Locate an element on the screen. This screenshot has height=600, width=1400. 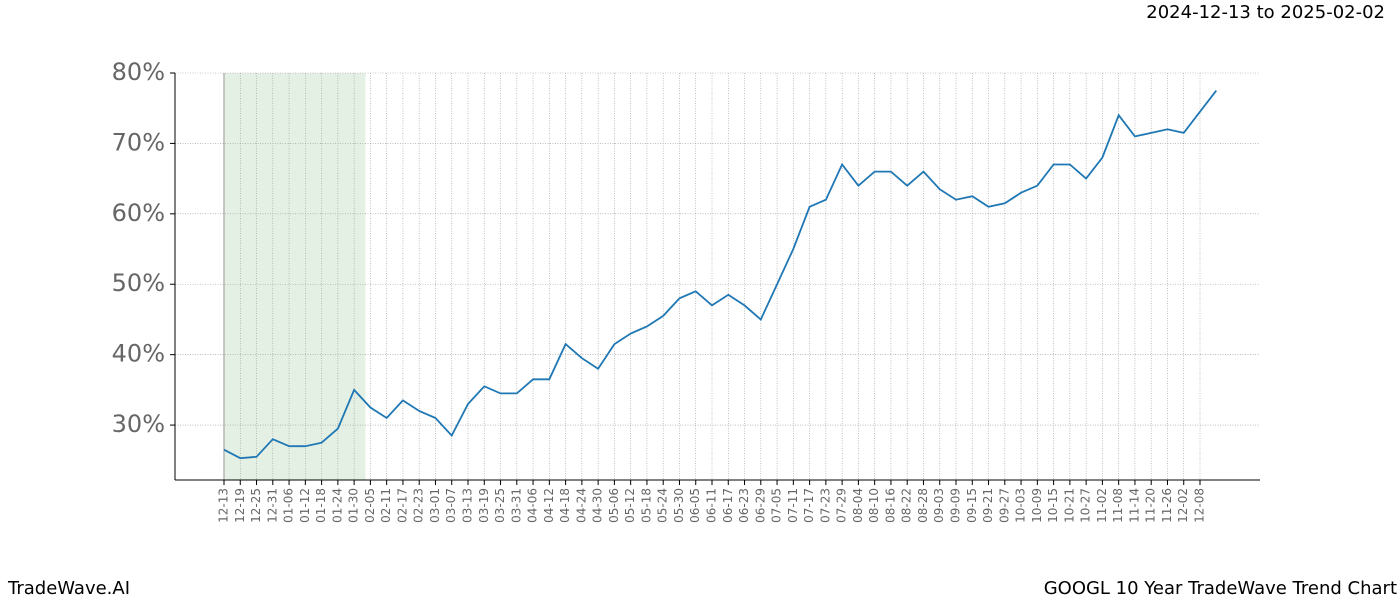
y-tick-label: 80% is located at coordinates (138, 72).